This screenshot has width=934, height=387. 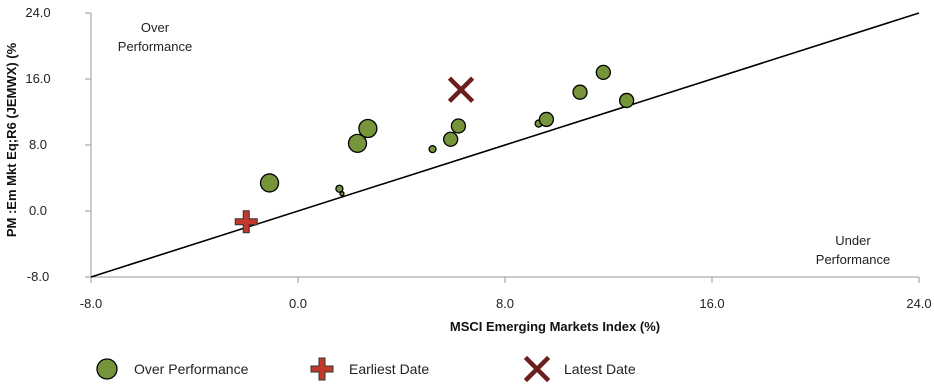 What do you see at coordinates (853, 259) in the screenshot?
I see `under-performance-label-line2: Performance` at bounding box center [853, 259].